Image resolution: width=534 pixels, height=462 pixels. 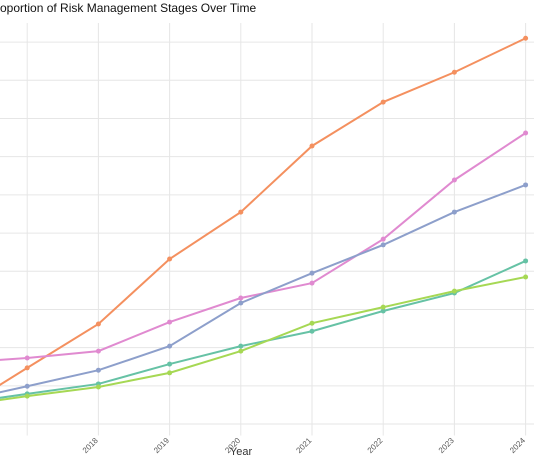 I want to click on x-tick-label: 2018, so click(x=90, y=445).